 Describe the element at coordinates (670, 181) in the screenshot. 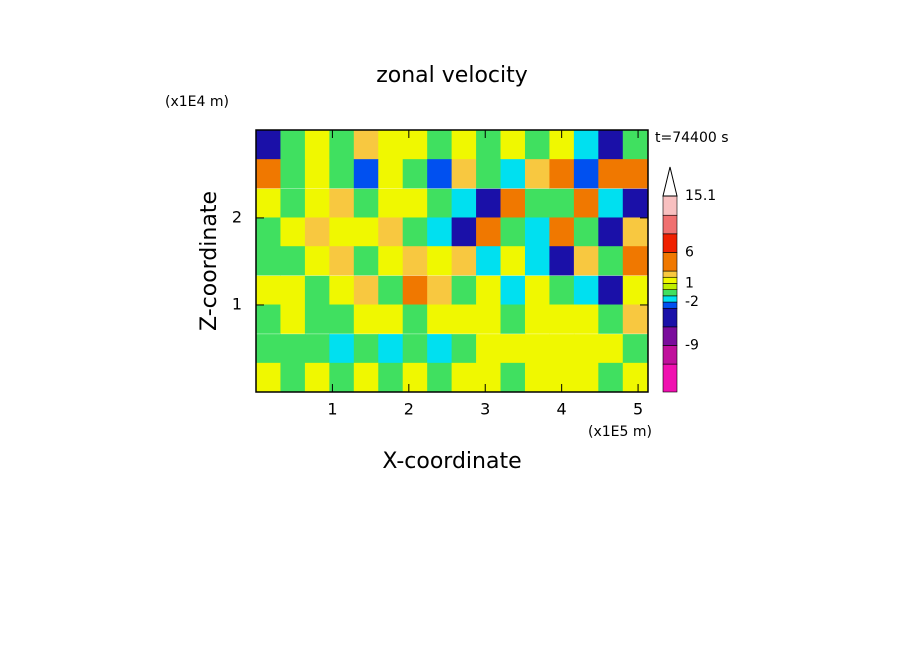

I see `colorbar-arrow` at that location.